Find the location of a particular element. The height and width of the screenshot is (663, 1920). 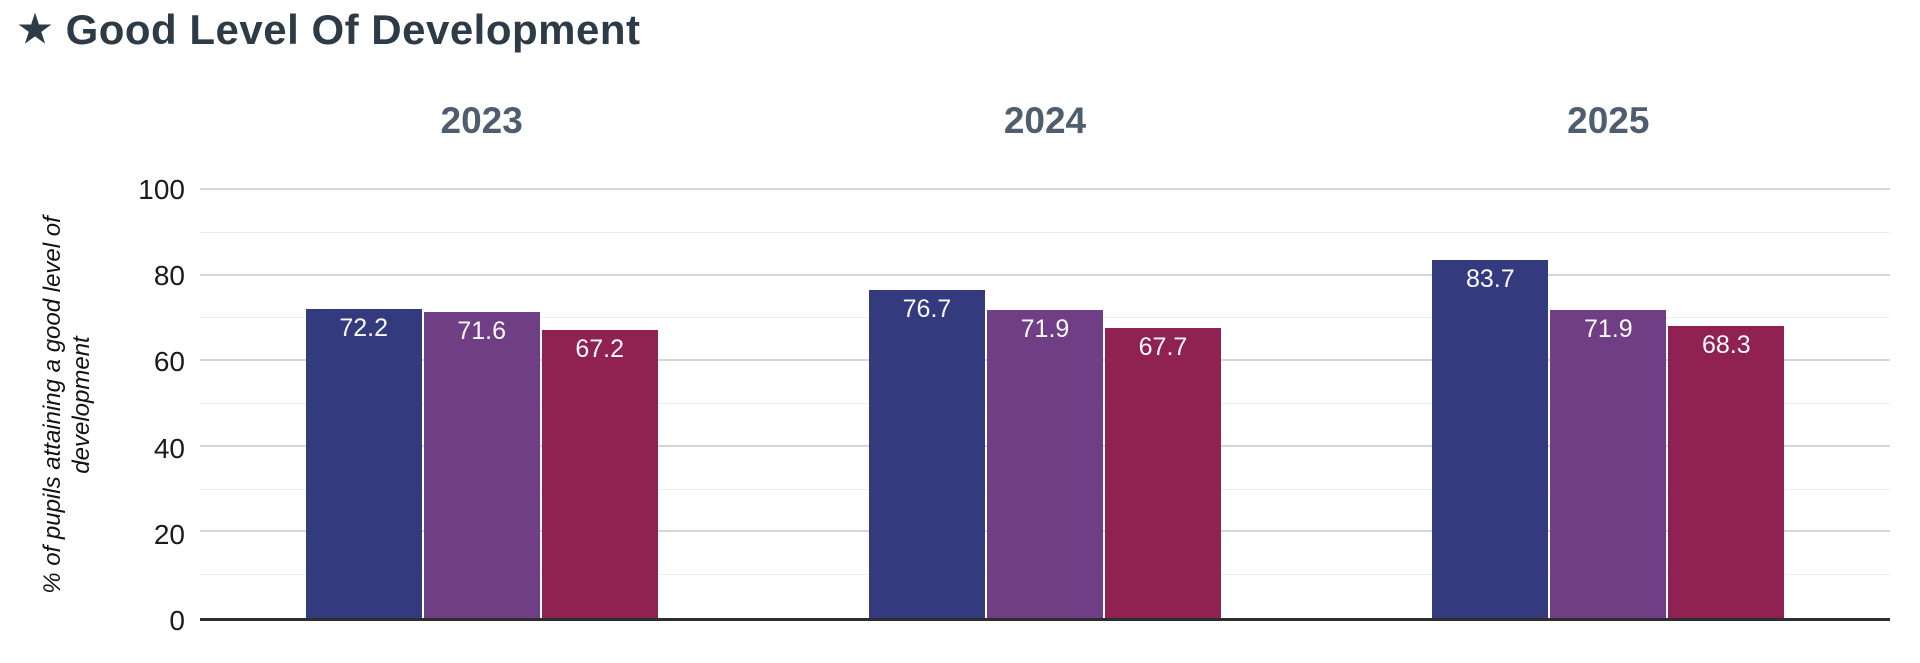

group-headers: 2023 2024 2025 is located at coordinates (1045, 121).